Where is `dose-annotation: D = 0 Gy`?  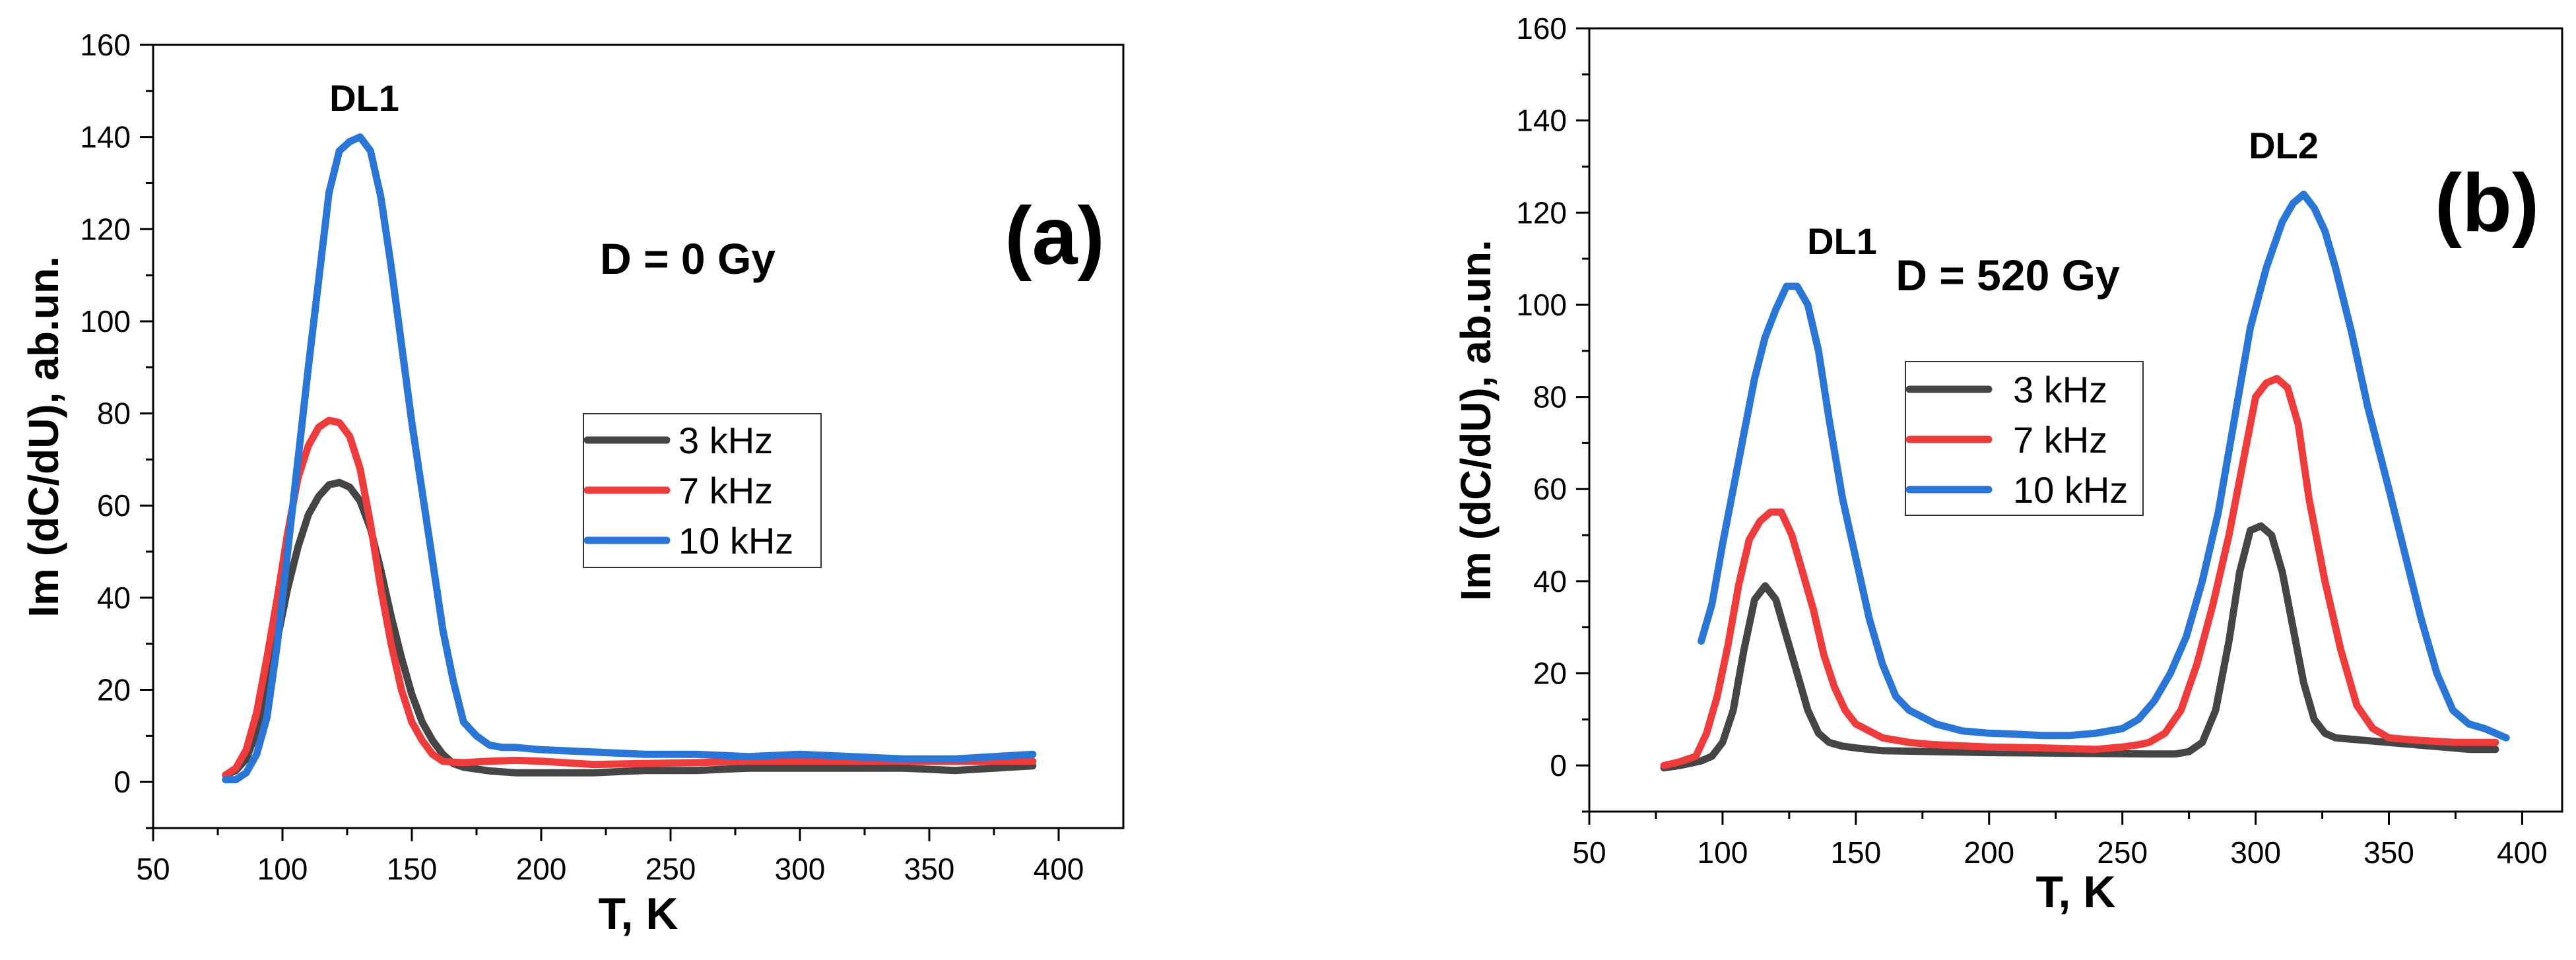 dose-annotation: D = 0 Gy is located at coordinates (688, 258).